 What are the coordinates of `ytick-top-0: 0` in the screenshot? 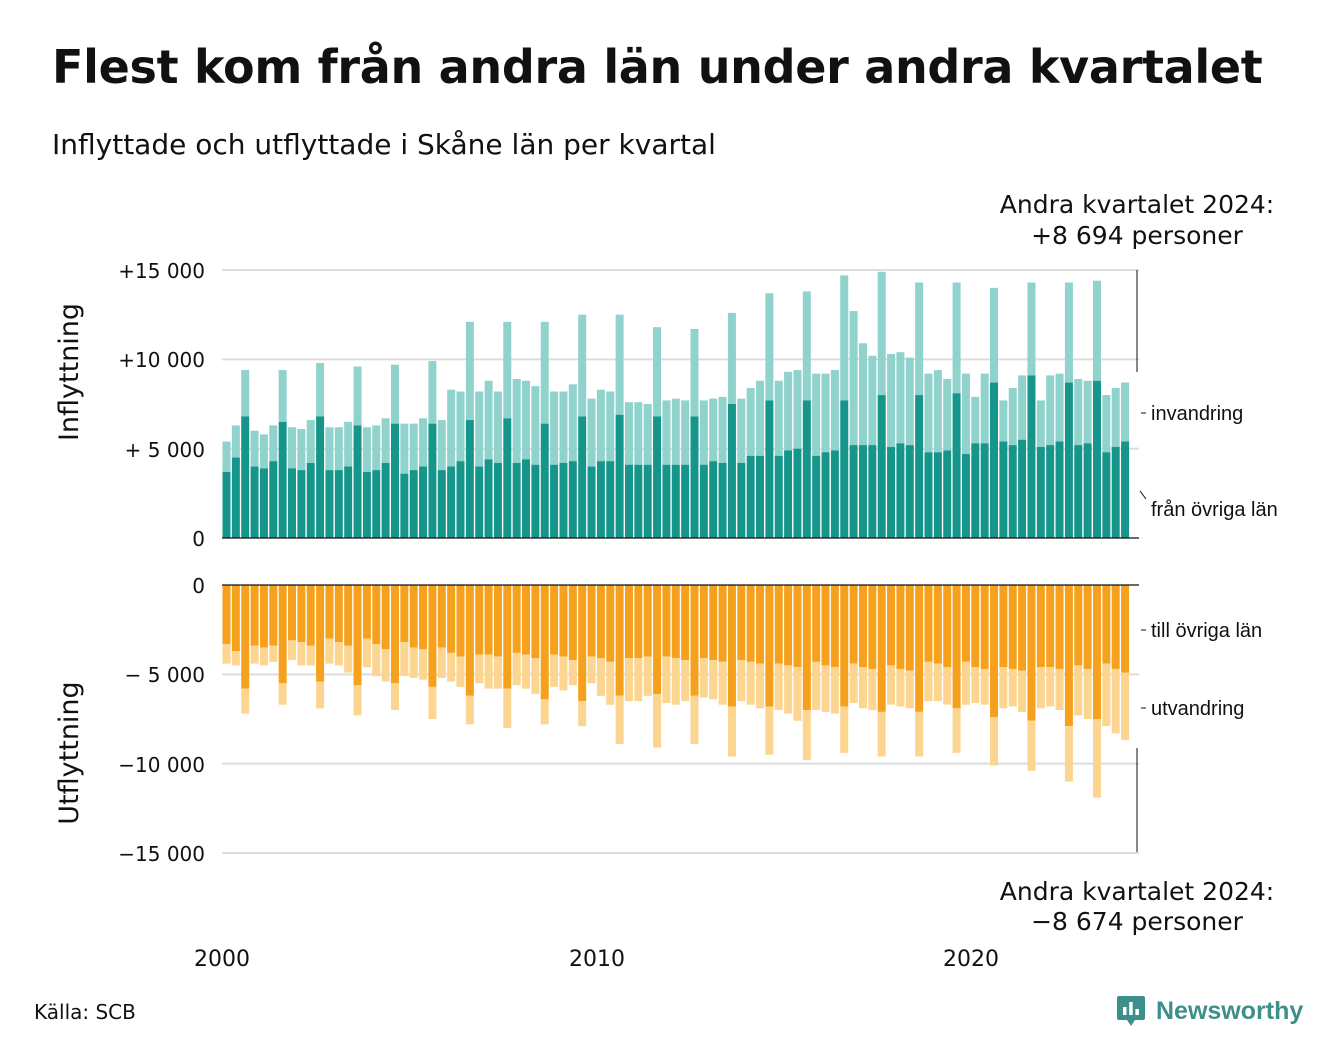 It's located at (198, 539).